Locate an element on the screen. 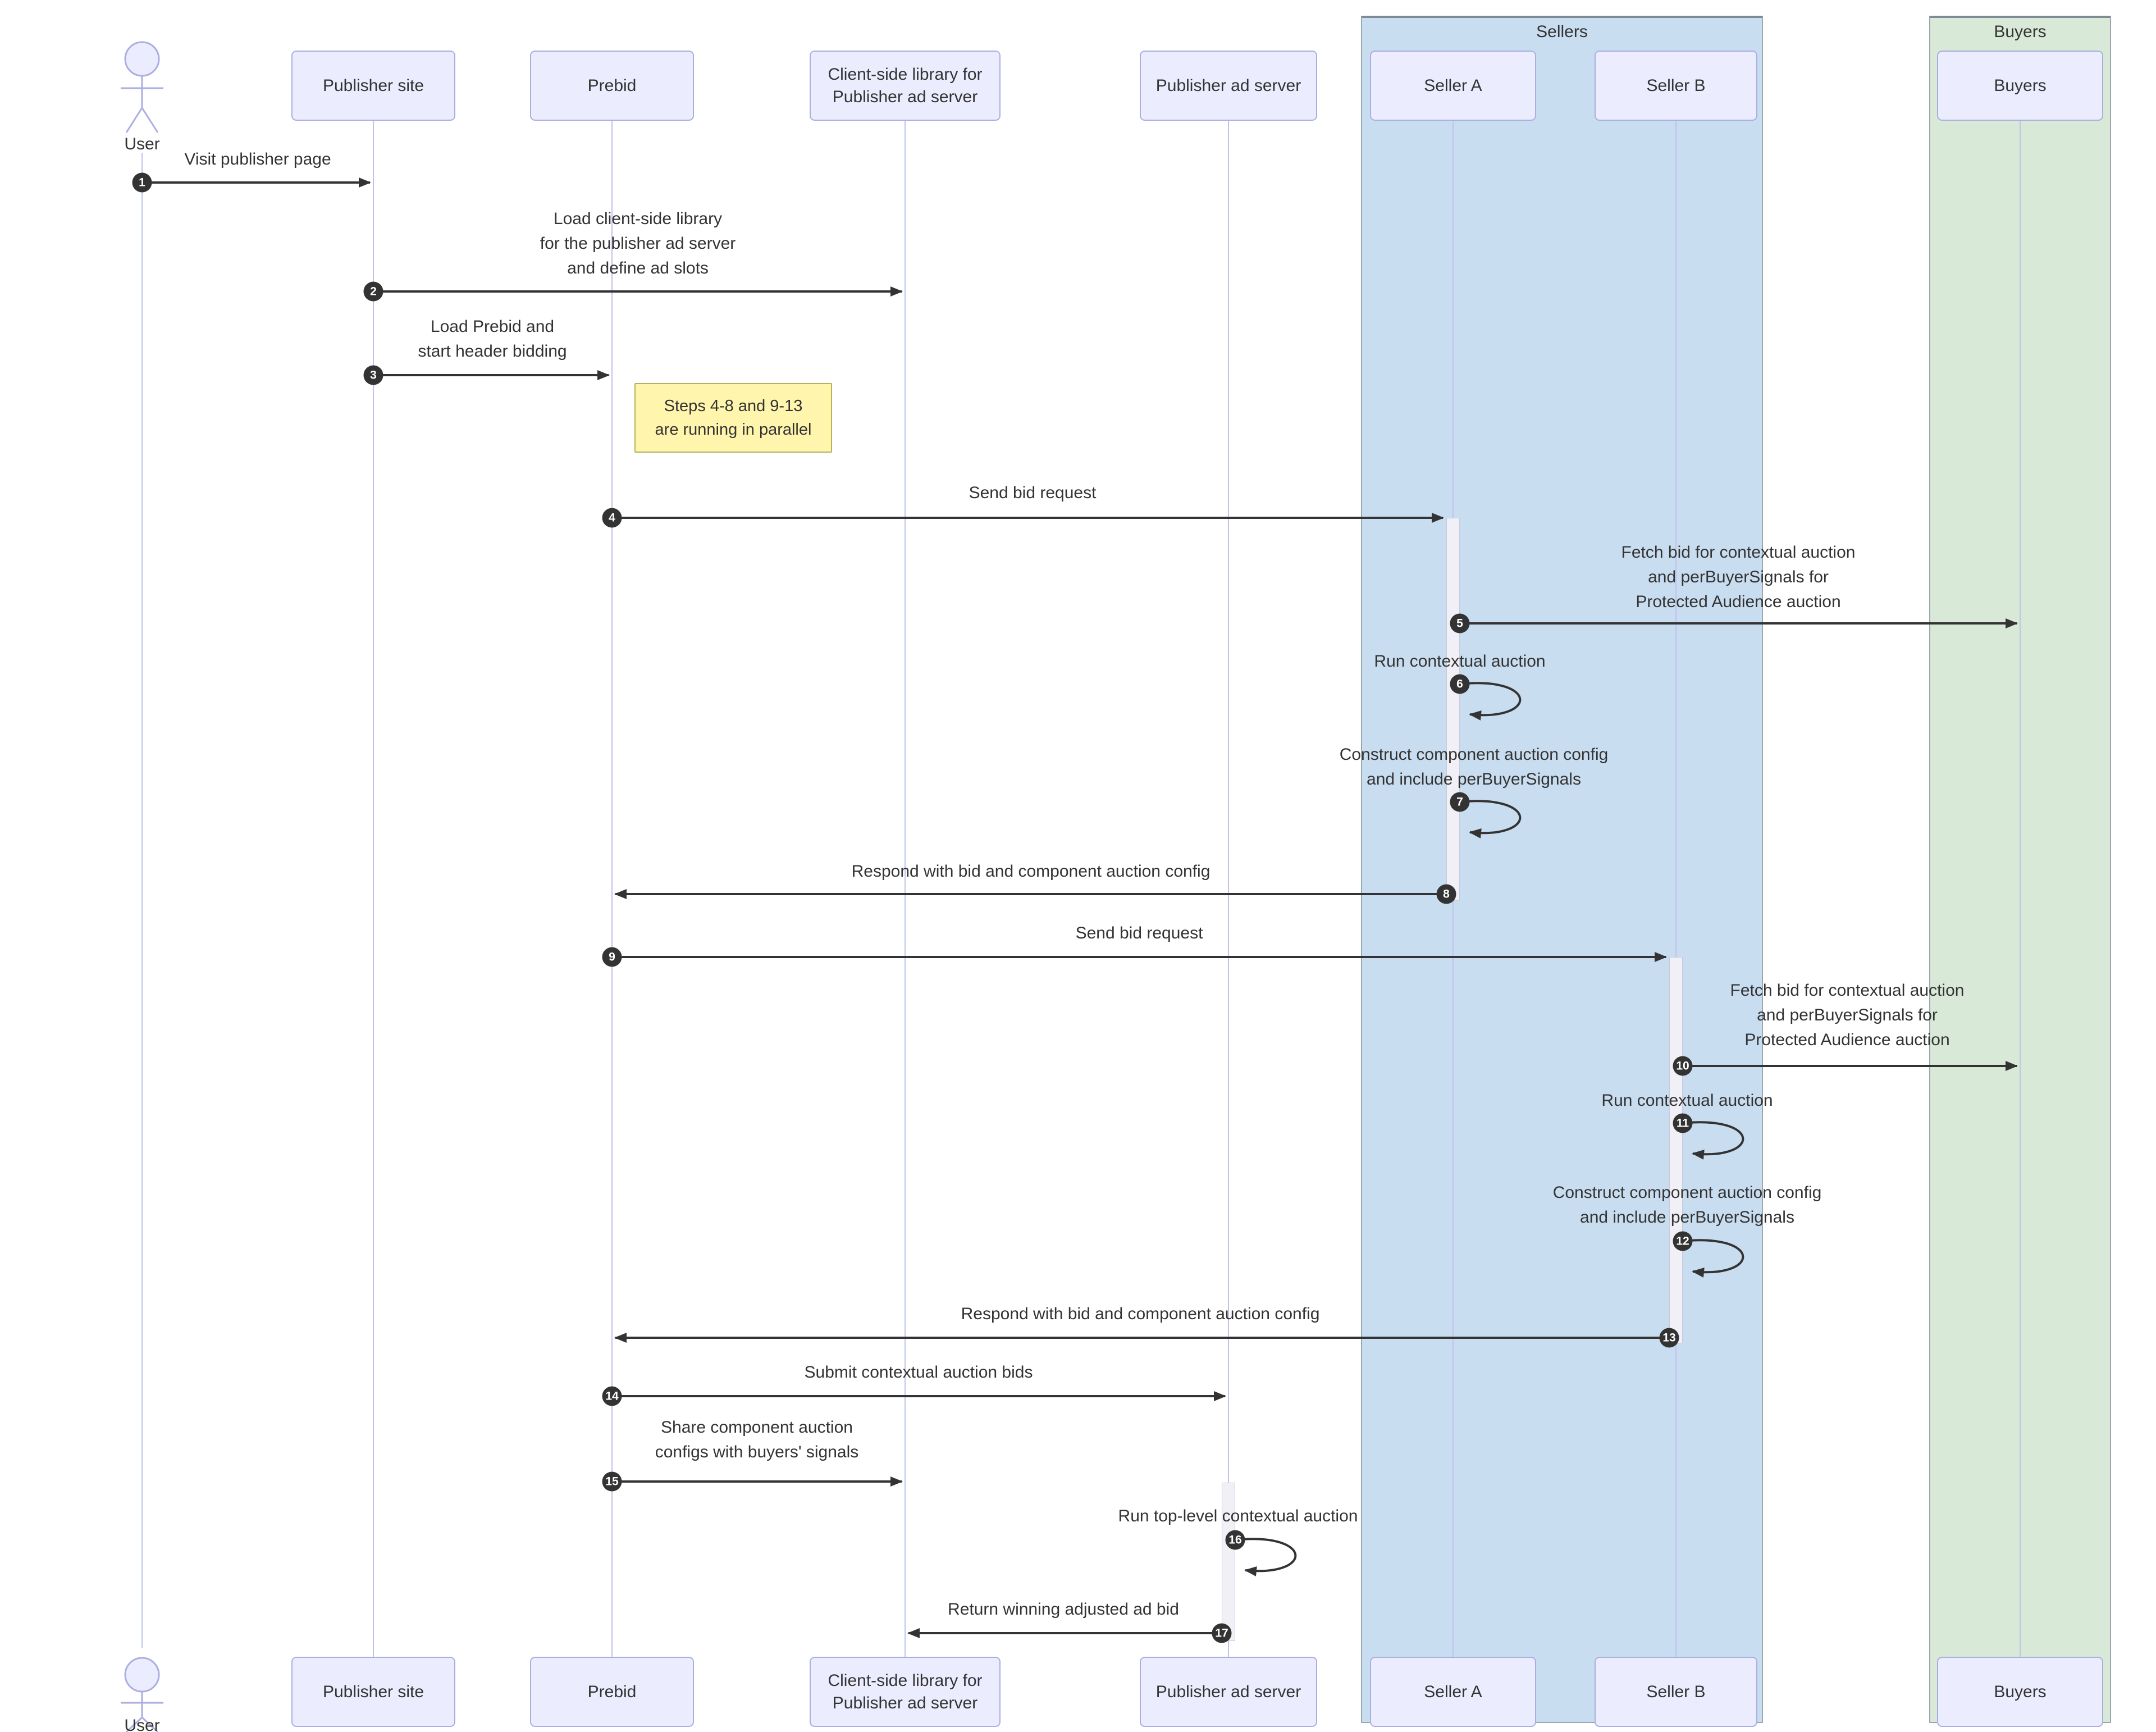 The width and height of the screenshot is (2156, 1732). sequence-number-10: 10 is located at coordinates (1683, 1066).